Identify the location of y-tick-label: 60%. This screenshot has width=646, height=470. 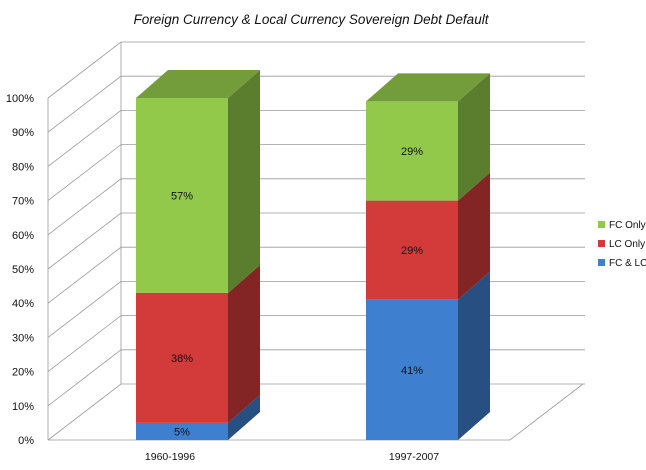
(23, 236).